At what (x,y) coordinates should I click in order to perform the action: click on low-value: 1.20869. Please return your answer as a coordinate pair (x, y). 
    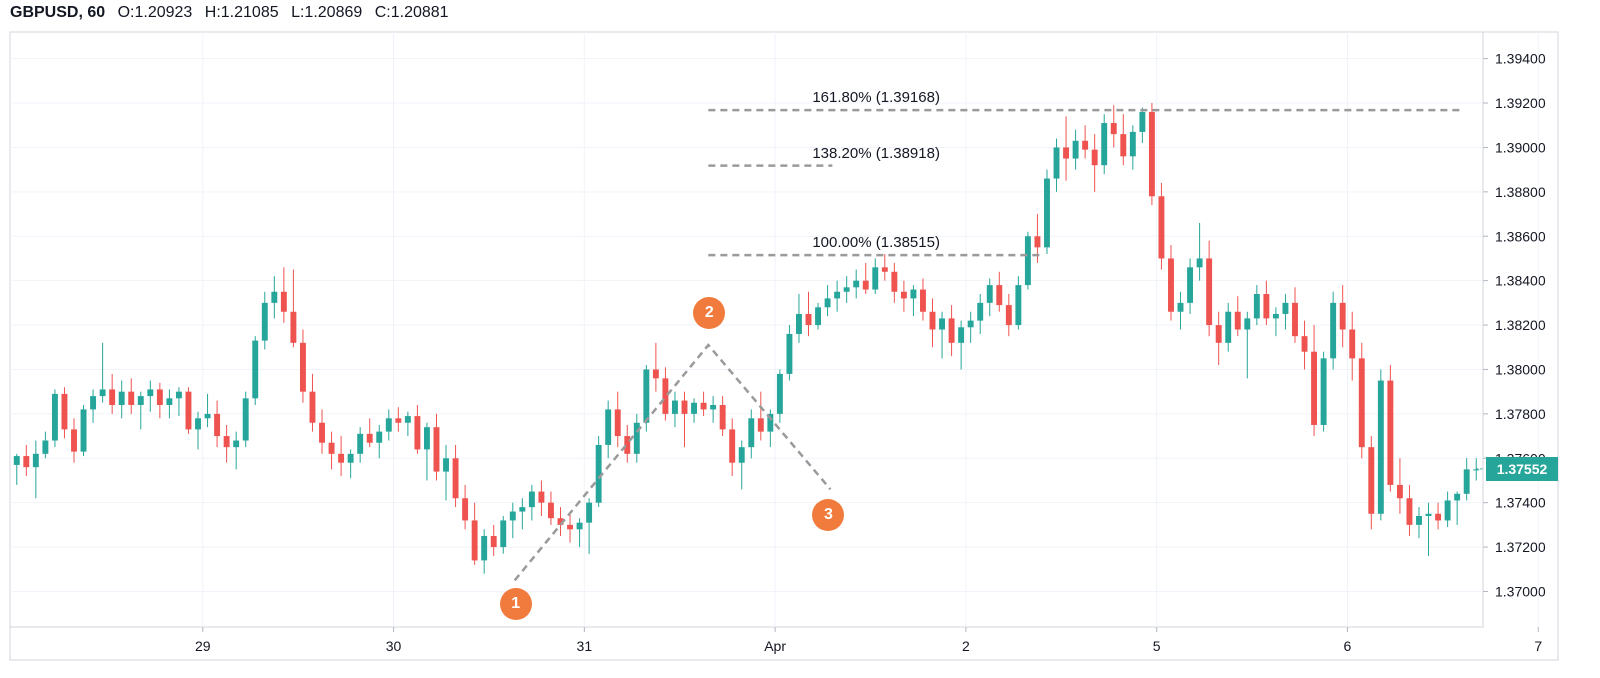
    Looking at the image, I should click on (333, 12).